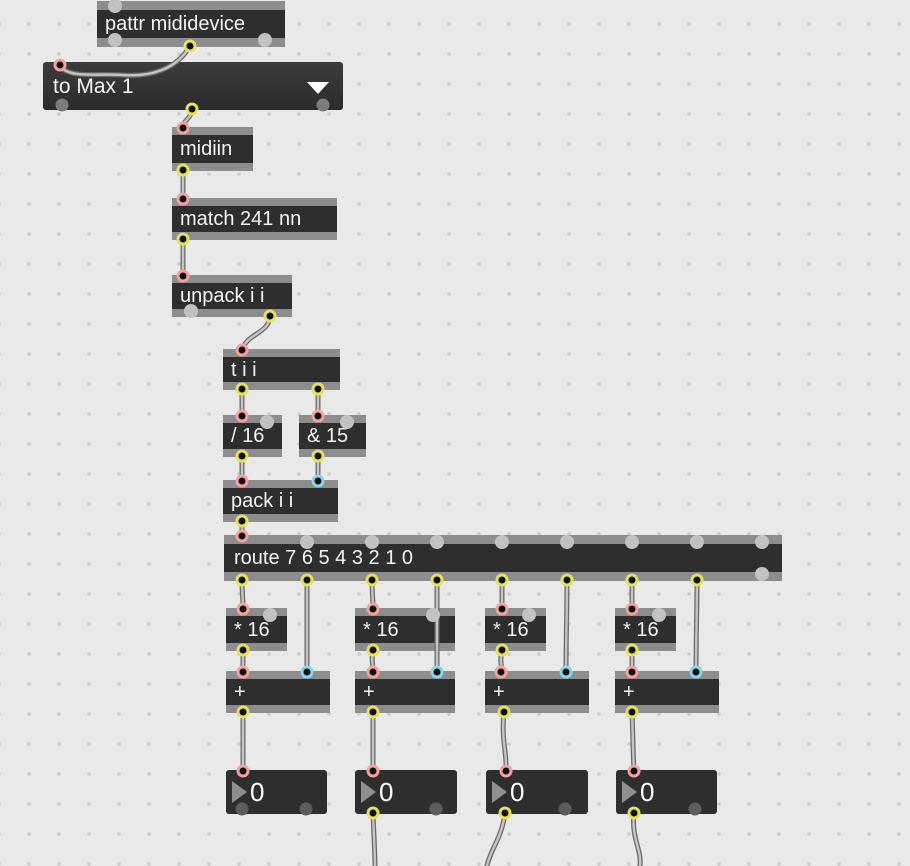  Describe the element at coordinates (254, 219) in the screenshot. I see `object-box-match: match 241 nn` at that location.